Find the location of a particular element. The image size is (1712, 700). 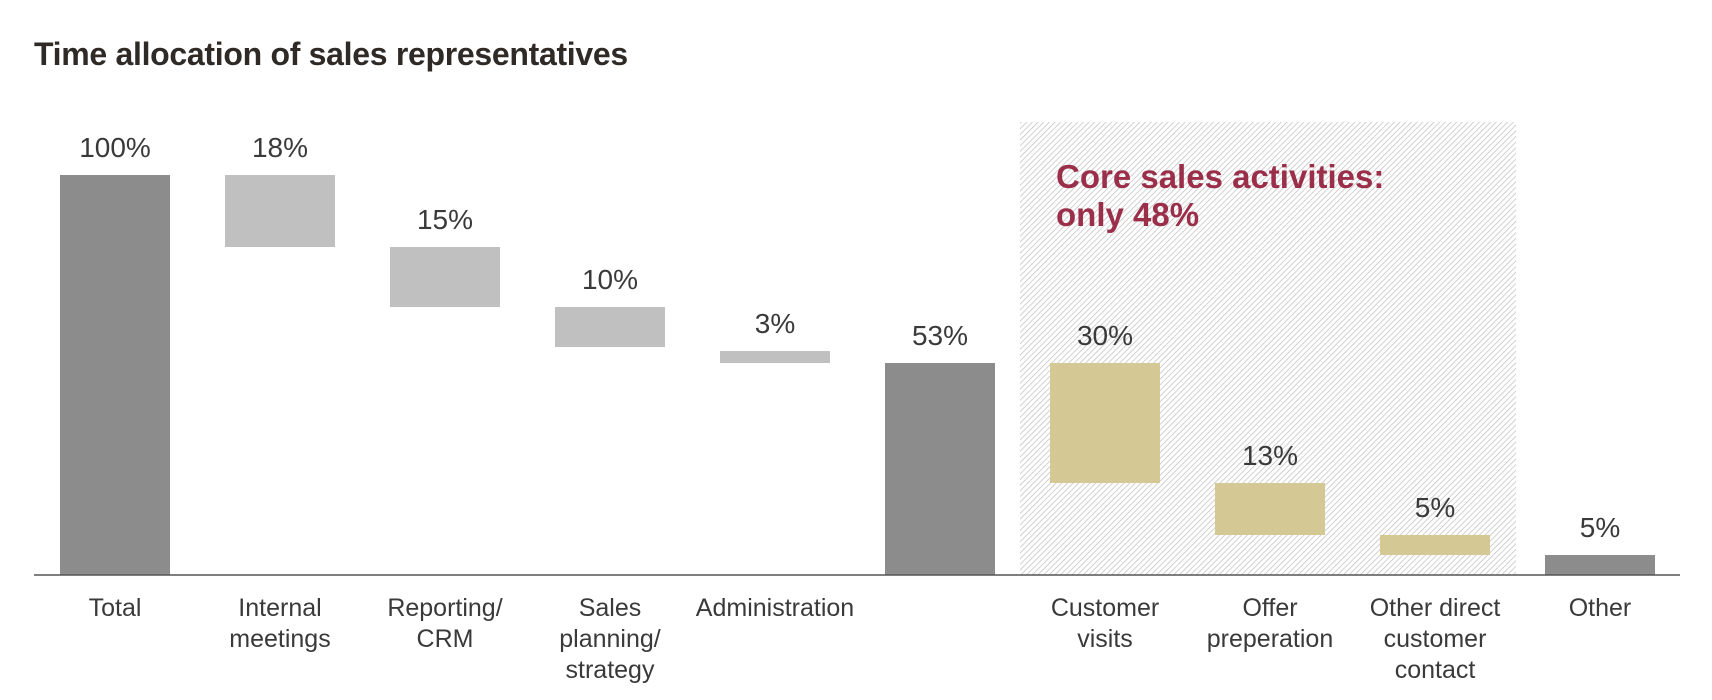

category-label-reporting-crm-line-2: CRM is located at coordinates (445, 639).